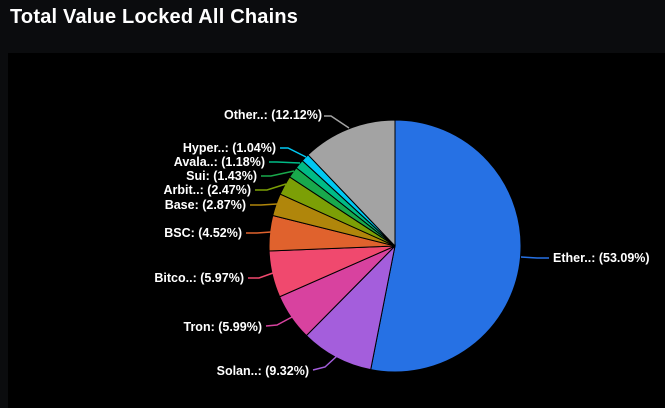  I want to click on slice-label: Bitco..: (5.97%), so click(199, 278).